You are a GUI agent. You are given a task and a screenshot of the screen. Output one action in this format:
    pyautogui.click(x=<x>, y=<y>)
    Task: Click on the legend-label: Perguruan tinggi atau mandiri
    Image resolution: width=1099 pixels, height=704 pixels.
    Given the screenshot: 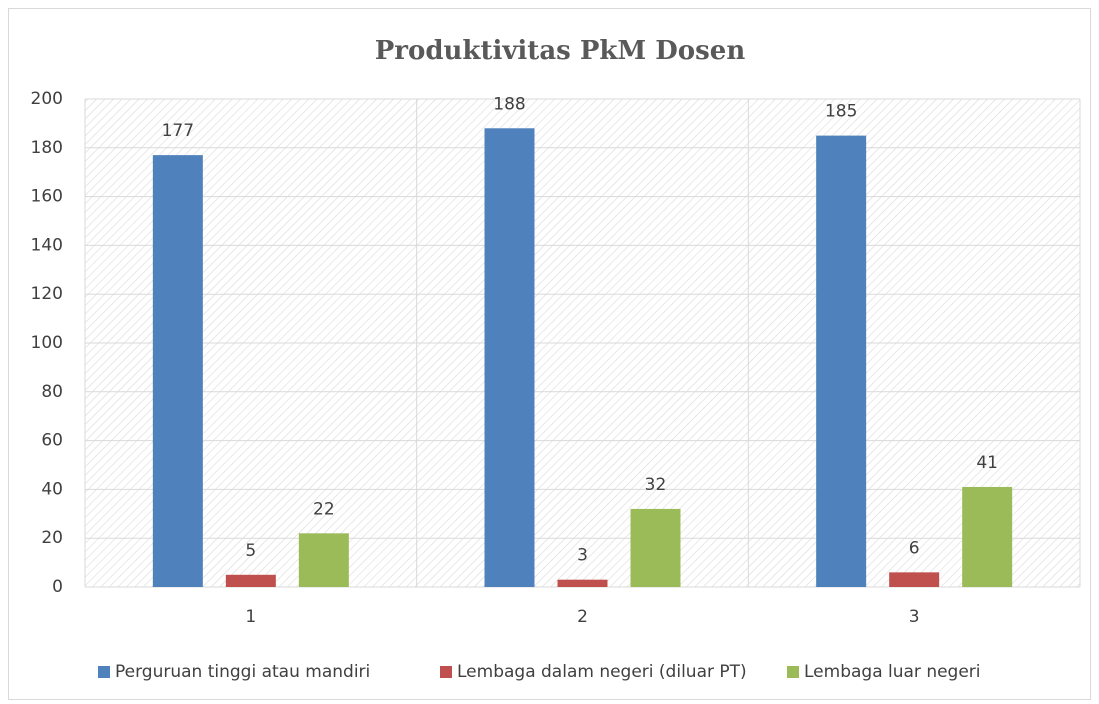 What is the action you would take?
    pyautogui.click(x=242, y=672)
    